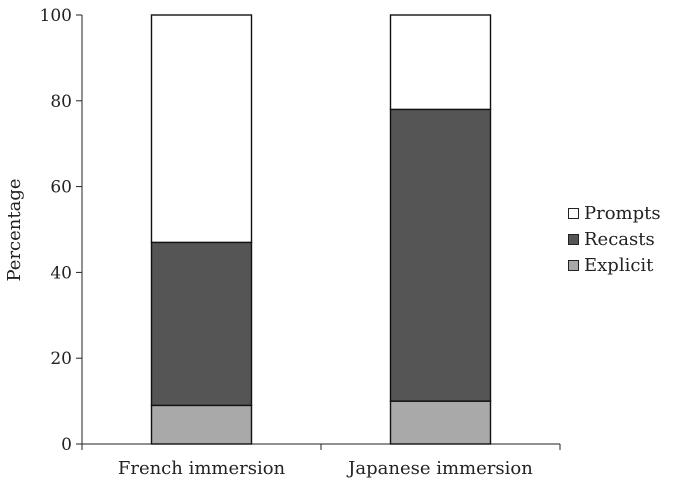 The width and height of the screenshot is (698, 486). What do you see at coordinates (56, 16) in the screenshot?
I see `y-tick-label: 100` at bounding box center [56, 16].